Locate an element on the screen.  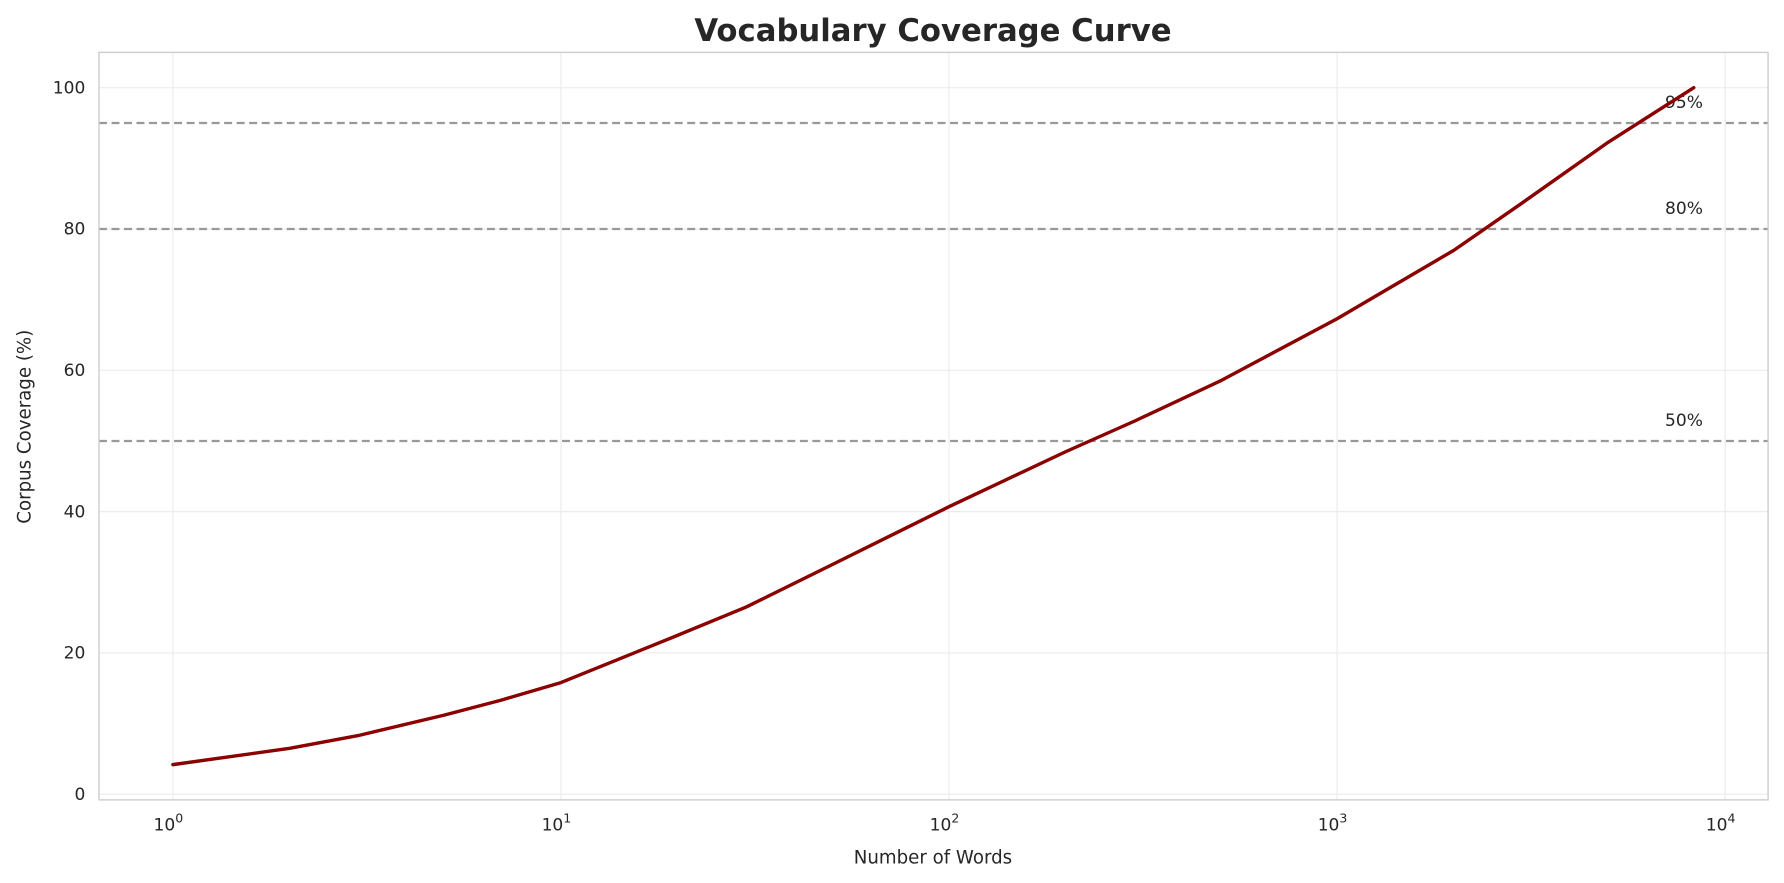
y-tick-label: 20 is located at coordinates (75, 654).